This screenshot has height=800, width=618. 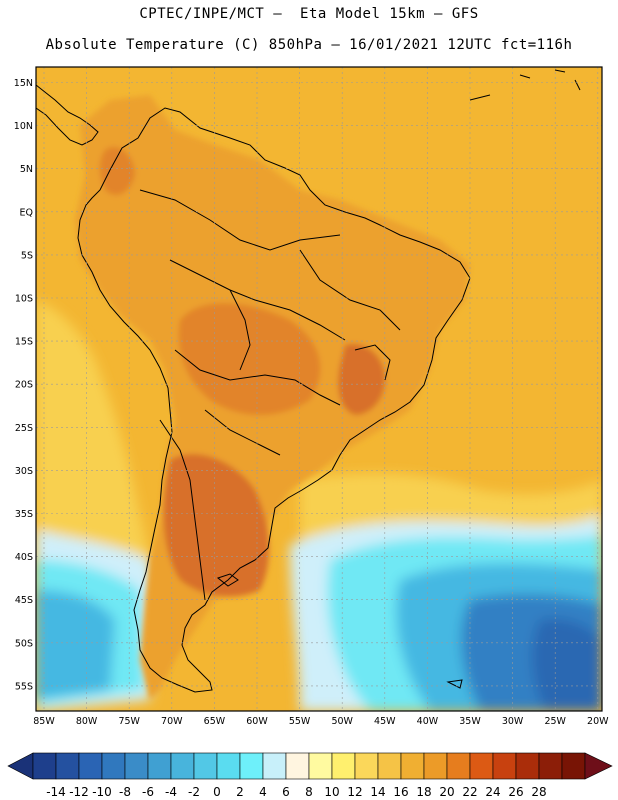 What do you see at coordinates (23, 83) in the screenshot?
I see `latitude-label: 15N` at bounding box center [23, 83].